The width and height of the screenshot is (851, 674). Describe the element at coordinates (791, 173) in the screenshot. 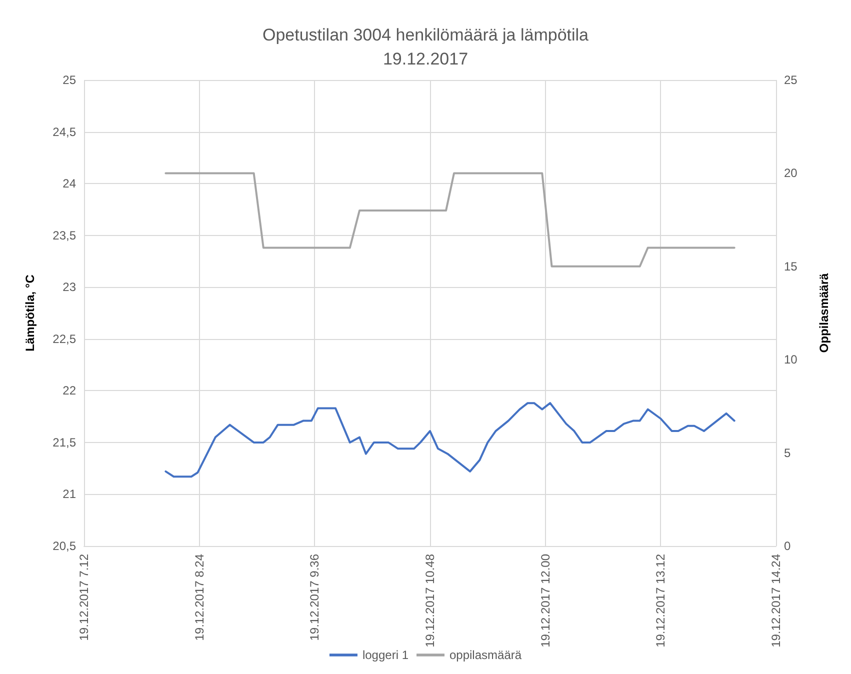

I see `y2-tick-label: 20` at that location.